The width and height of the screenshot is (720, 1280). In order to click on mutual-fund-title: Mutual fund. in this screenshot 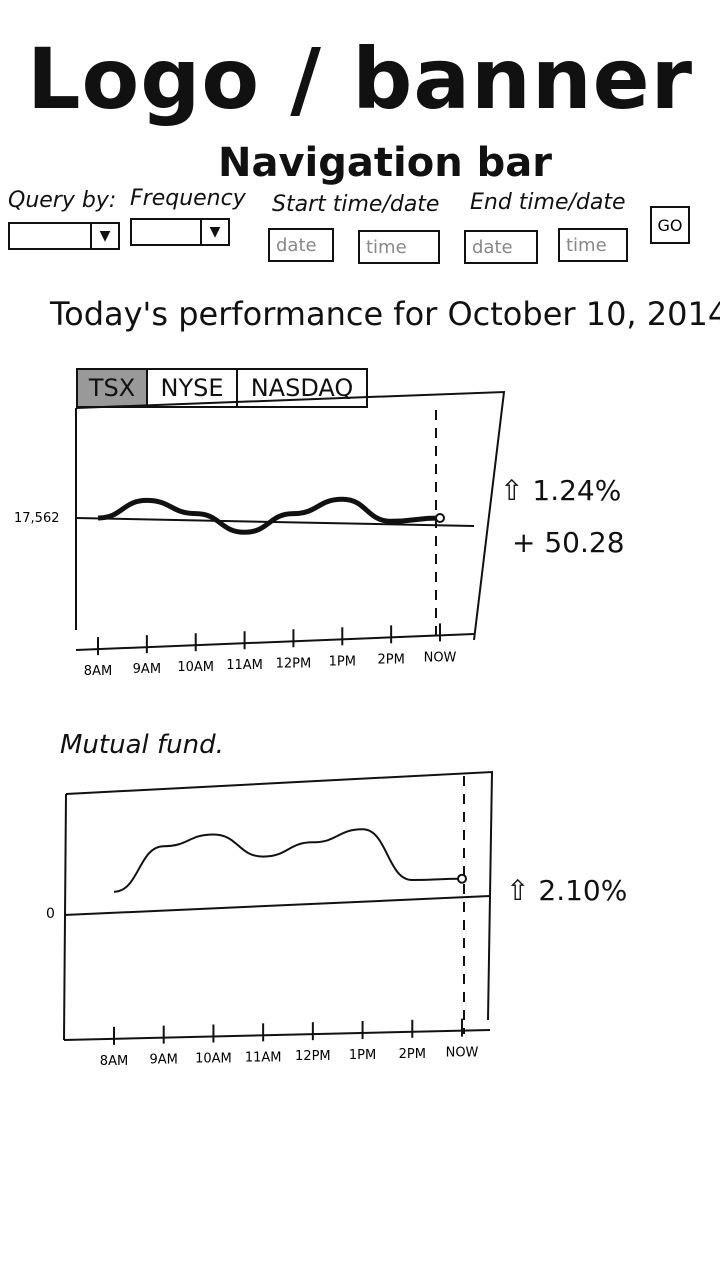, I will do `click(142, 745)`.